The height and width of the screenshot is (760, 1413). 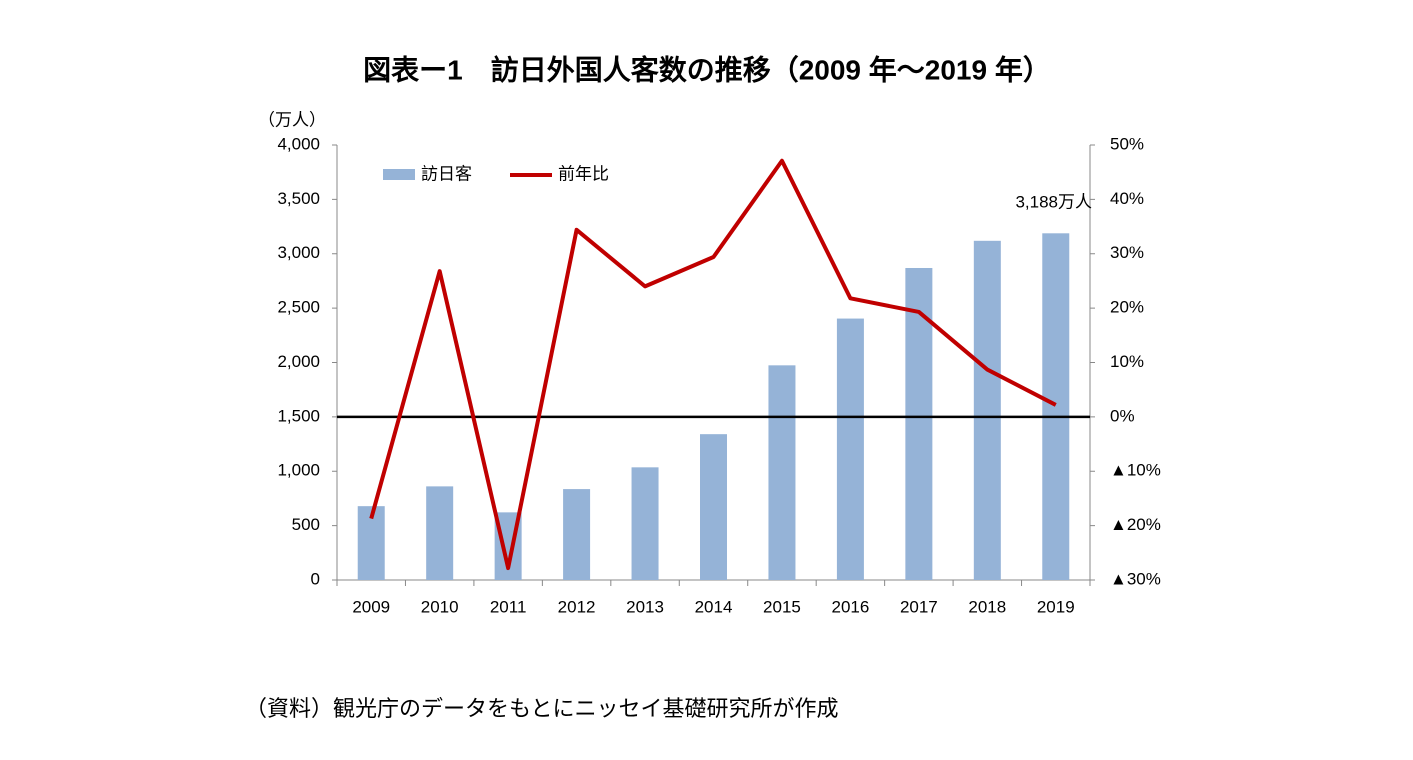 What do you see at coordinates (542, 708) in the screenshot?
I see `source-note: （資料）観光庁のデータをもとにニッセイ基礎研究所が作成` at bounding box center [542, 708].